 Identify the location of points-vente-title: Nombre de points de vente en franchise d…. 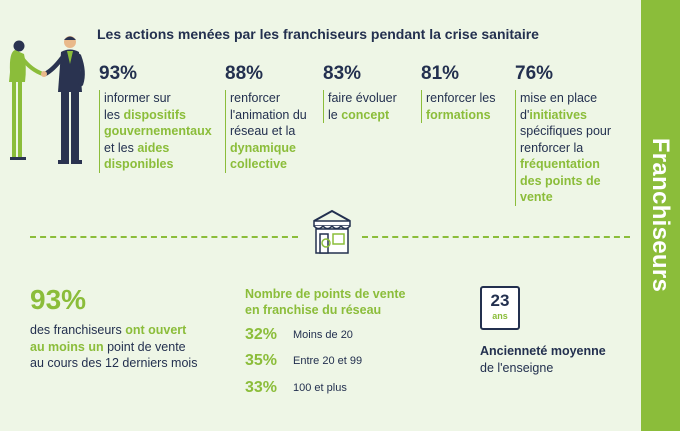
(345, 302).